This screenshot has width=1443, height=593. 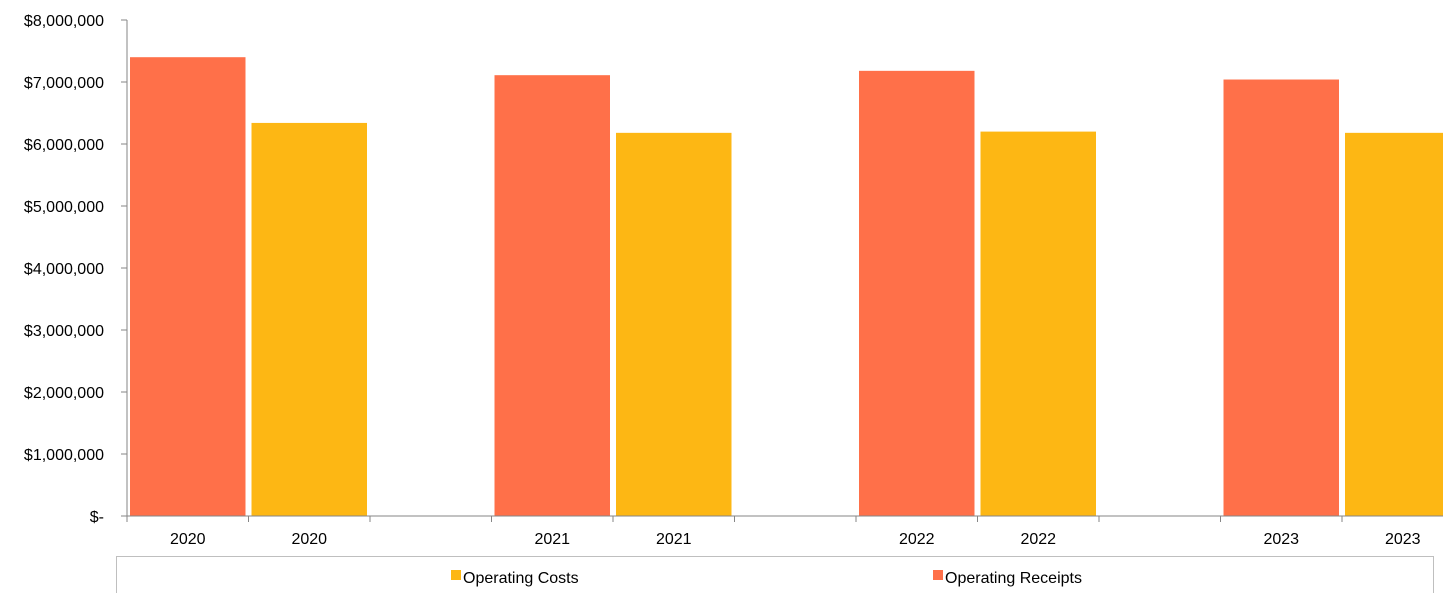 What do you see at coordinates (64, 393) in the screenshot?
I see `y-tick-label: $2,000,000` at bounding box center [64, 393].